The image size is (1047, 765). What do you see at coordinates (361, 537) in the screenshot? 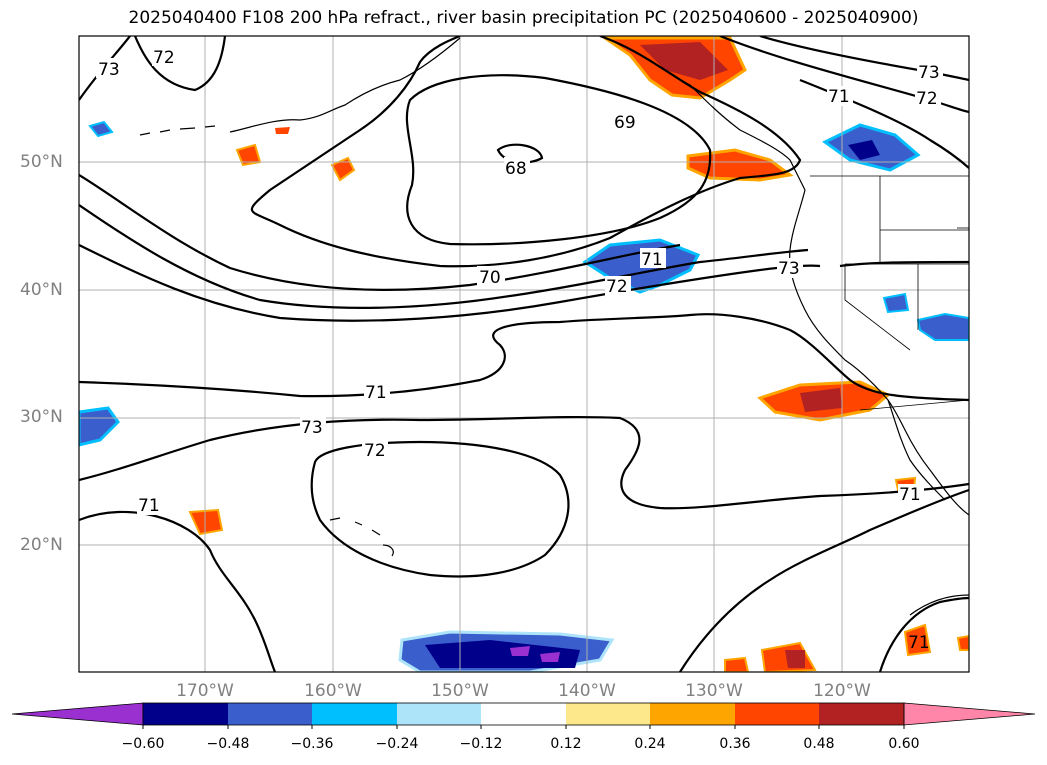
I see `hawaii-islands` at bounding box center [361, 537].